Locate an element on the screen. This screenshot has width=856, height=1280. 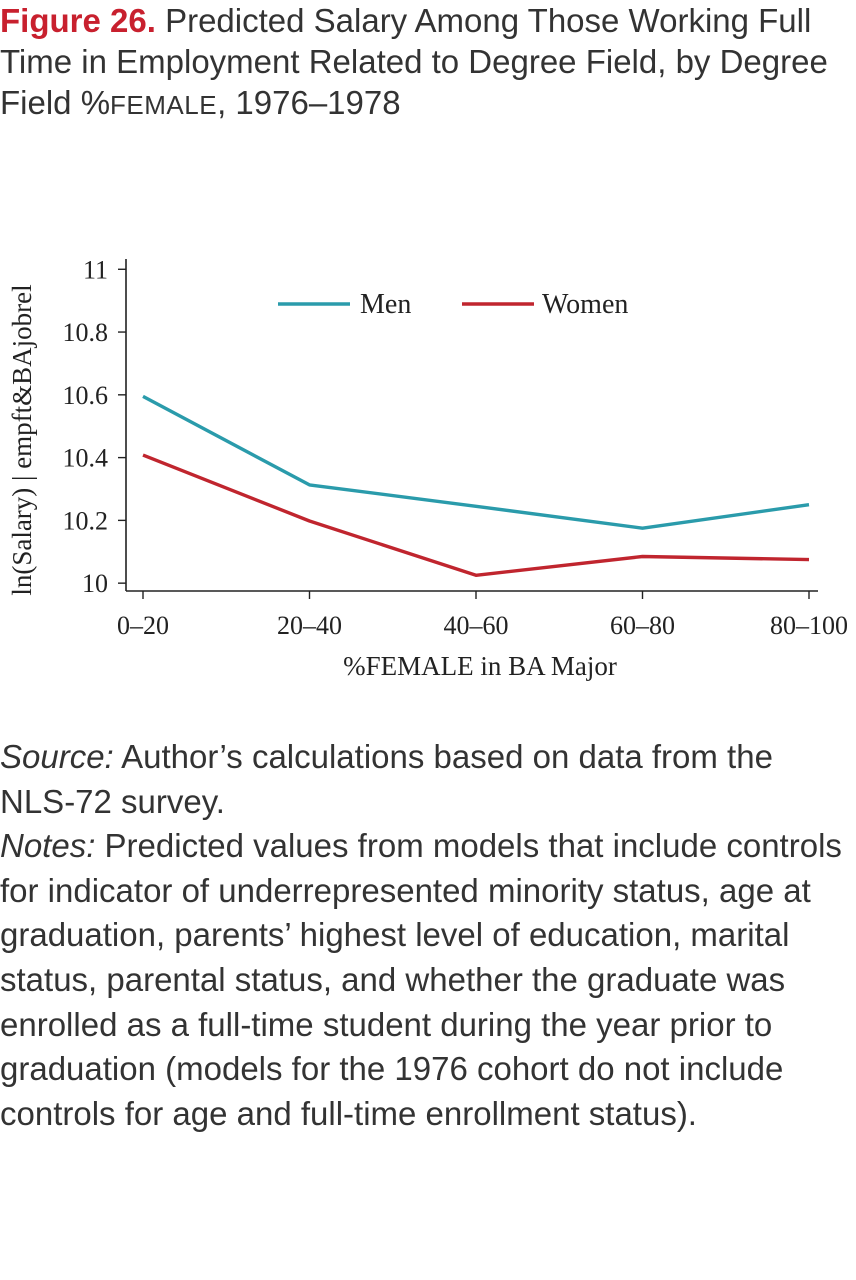
y-tick-label: 10.8 is located at coordinates (86, 332).